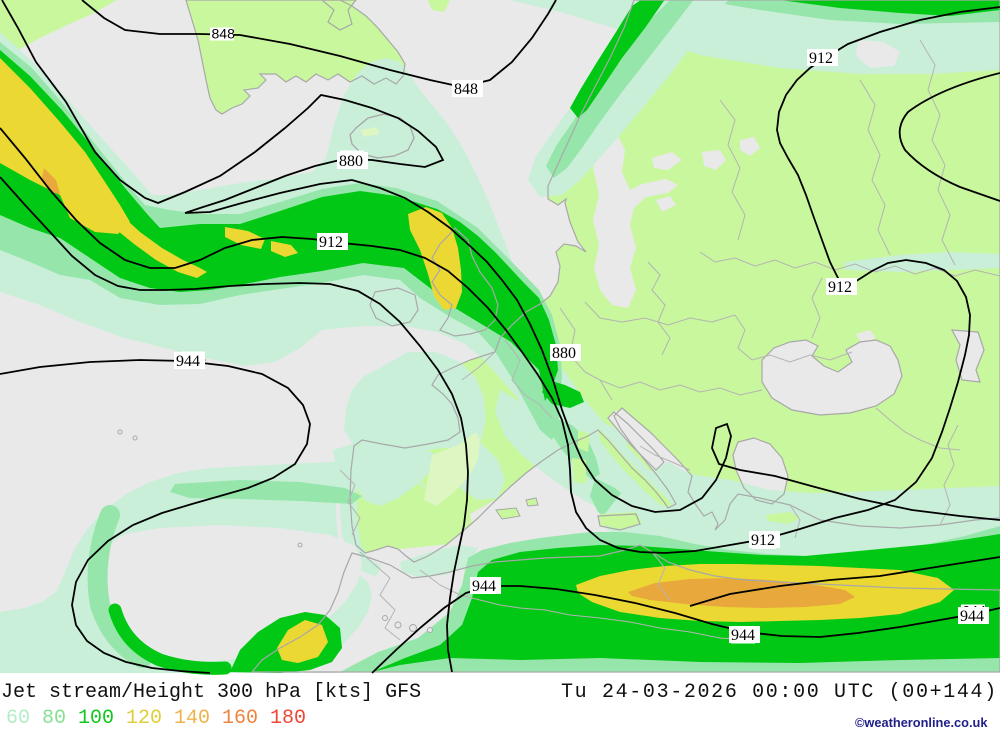 The image size is (1000, 733). What do you see at coordinates (192, 718) in the screenshot?
I see `svg-text: 140` at bounding box center [192, 718].